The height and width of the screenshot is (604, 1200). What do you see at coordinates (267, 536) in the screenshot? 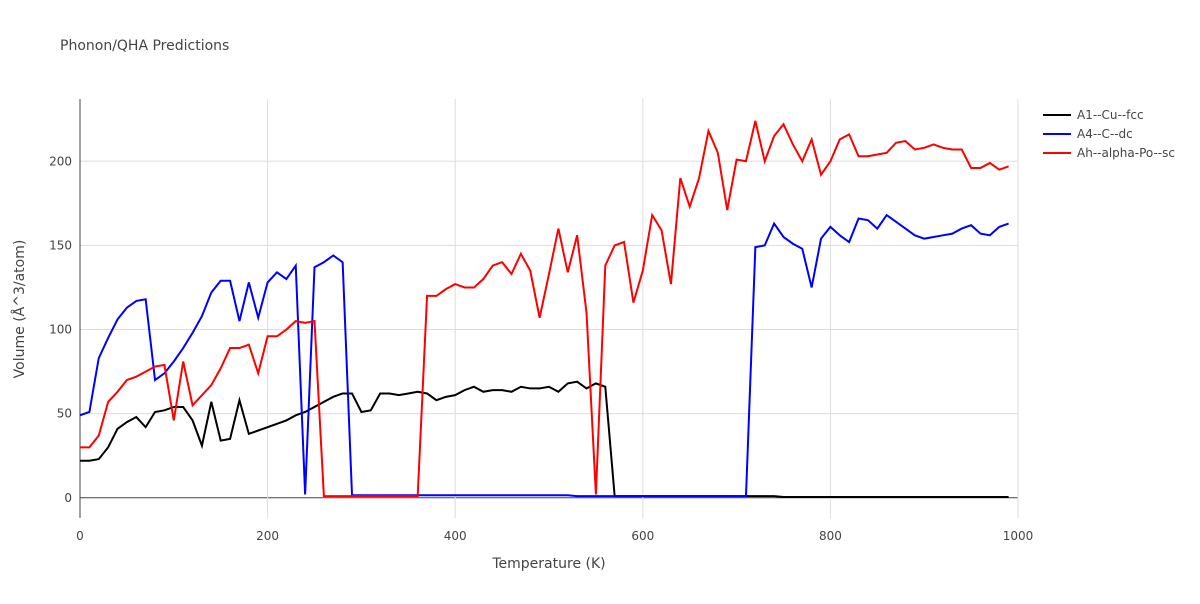
I see `x-tick-label: 200` at bounding box center [267, 536].